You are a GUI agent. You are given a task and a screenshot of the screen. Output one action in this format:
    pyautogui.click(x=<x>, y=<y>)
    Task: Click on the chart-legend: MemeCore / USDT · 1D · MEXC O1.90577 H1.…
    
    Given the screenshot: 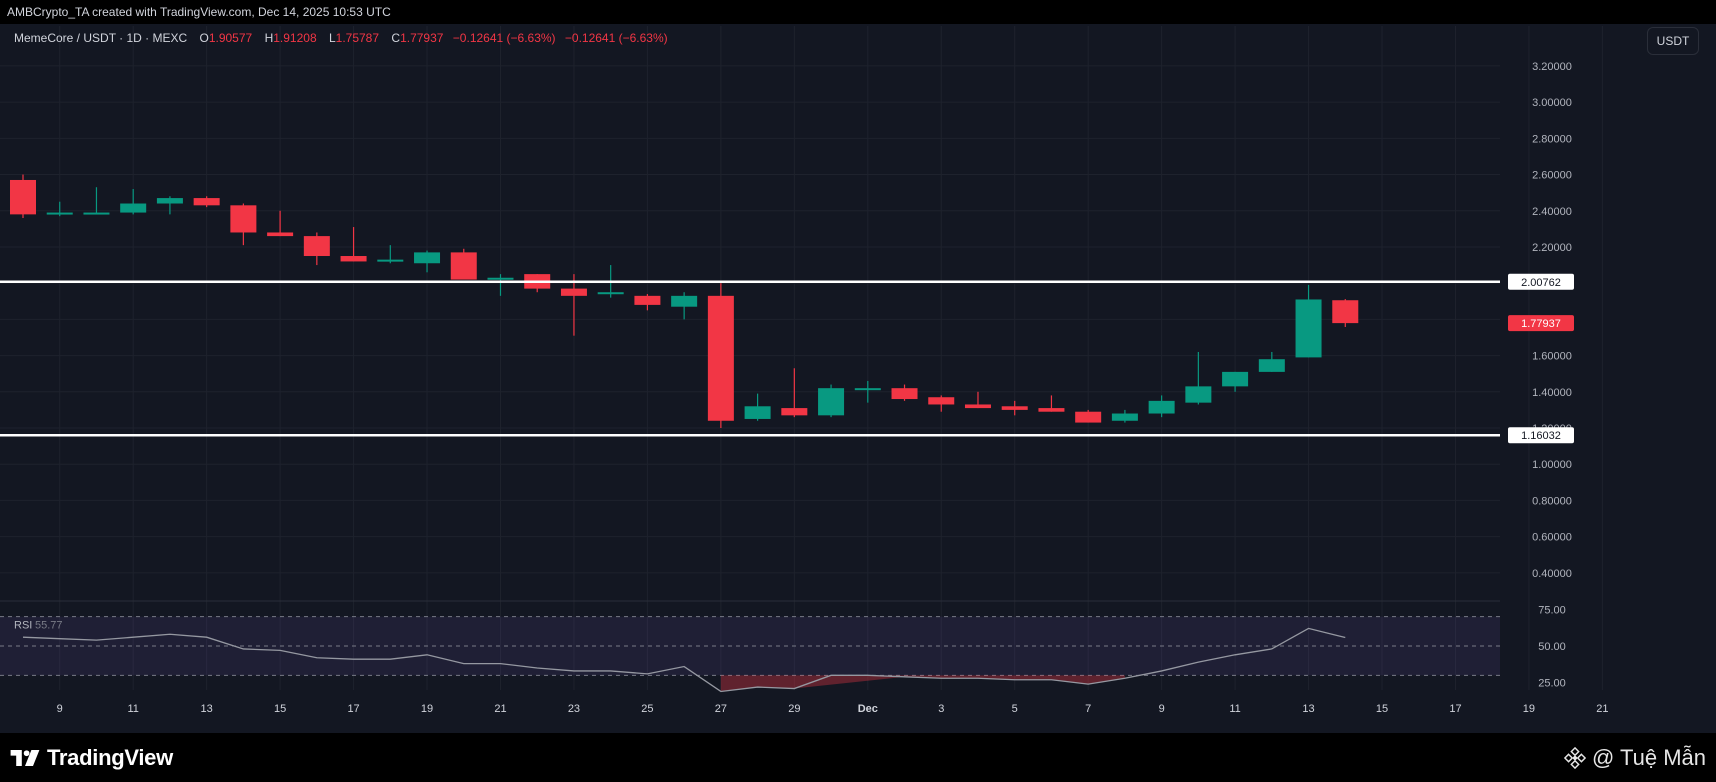 What is the action you would take?
    pyautogui.click(x=341, y=38)
    